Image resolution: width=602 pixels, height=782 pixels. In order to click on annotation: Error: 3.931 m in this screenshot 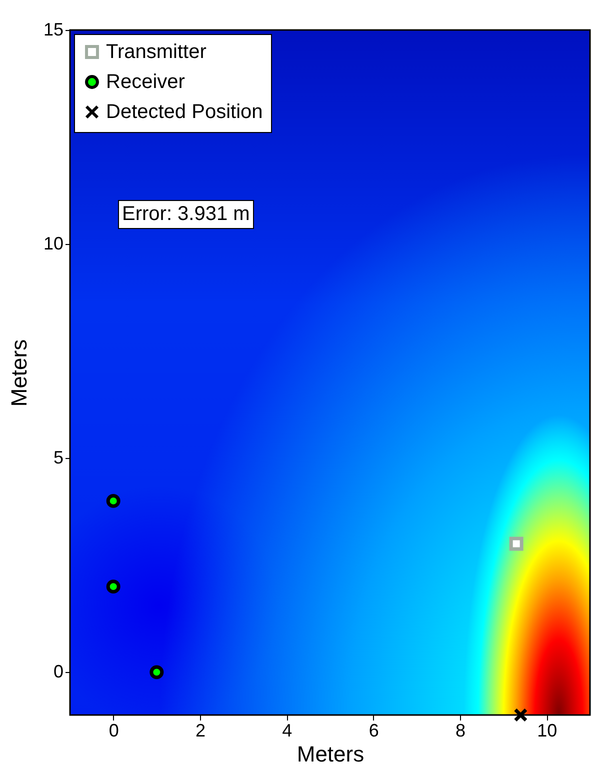, I will do `click(186, 214)`.